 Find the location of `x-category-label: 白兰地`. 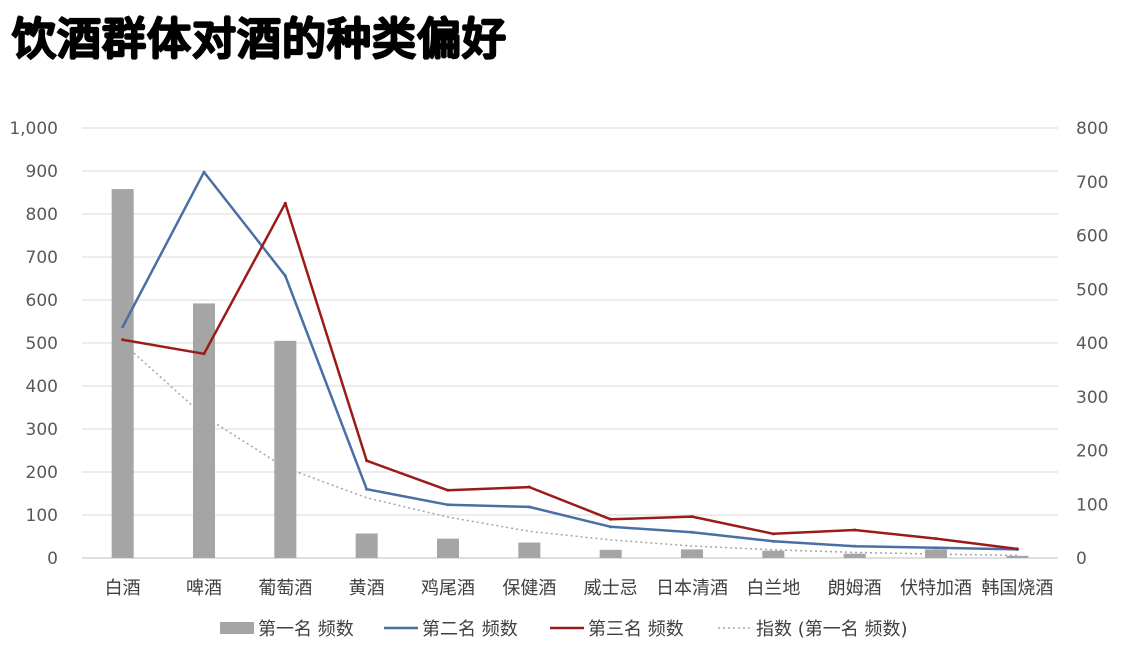

x-category-label: 白兰地 is located at coordinates (773, 588).